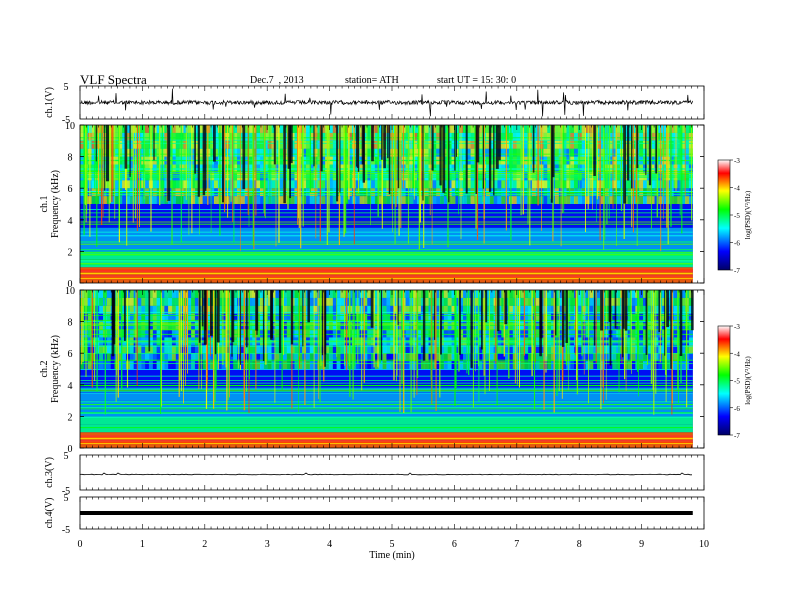  I want to click on colorbar-tick-label: -5, so click(737, 216).